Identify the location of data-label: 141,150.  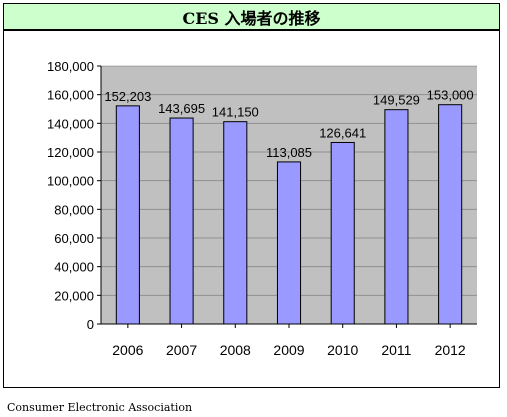
(235, 112).